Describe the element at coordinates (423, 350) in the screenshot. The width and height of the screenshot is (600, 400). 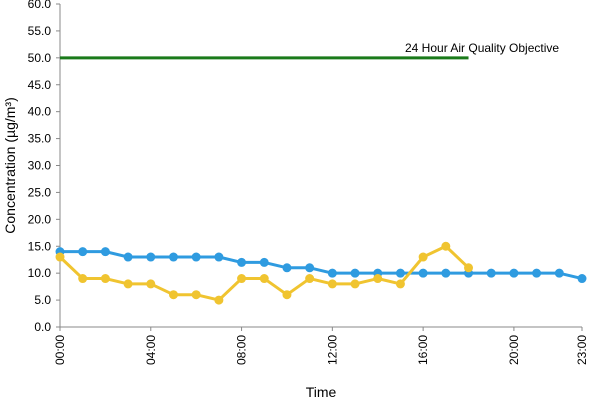
I see `x-tick-label: 16:00` at that location.